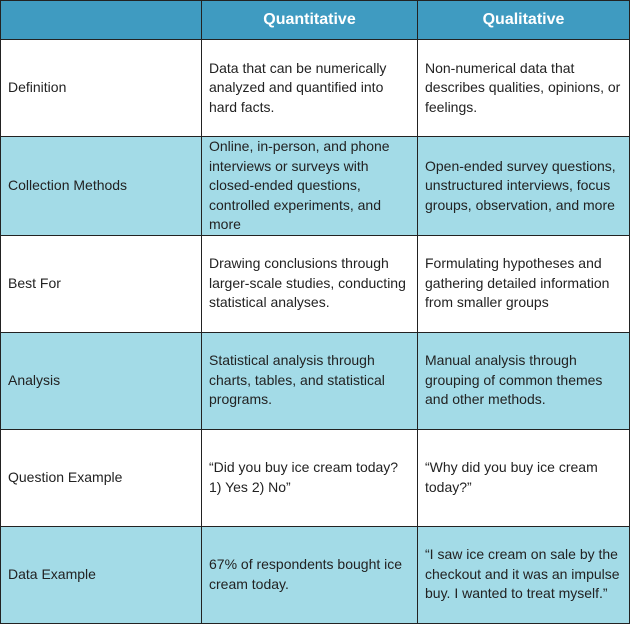 The width and height of the screenshot is (630, 630). Describe the element at coordinates (309, 20) in the screenshot. I see `header-cell: Quantitative` at that location.